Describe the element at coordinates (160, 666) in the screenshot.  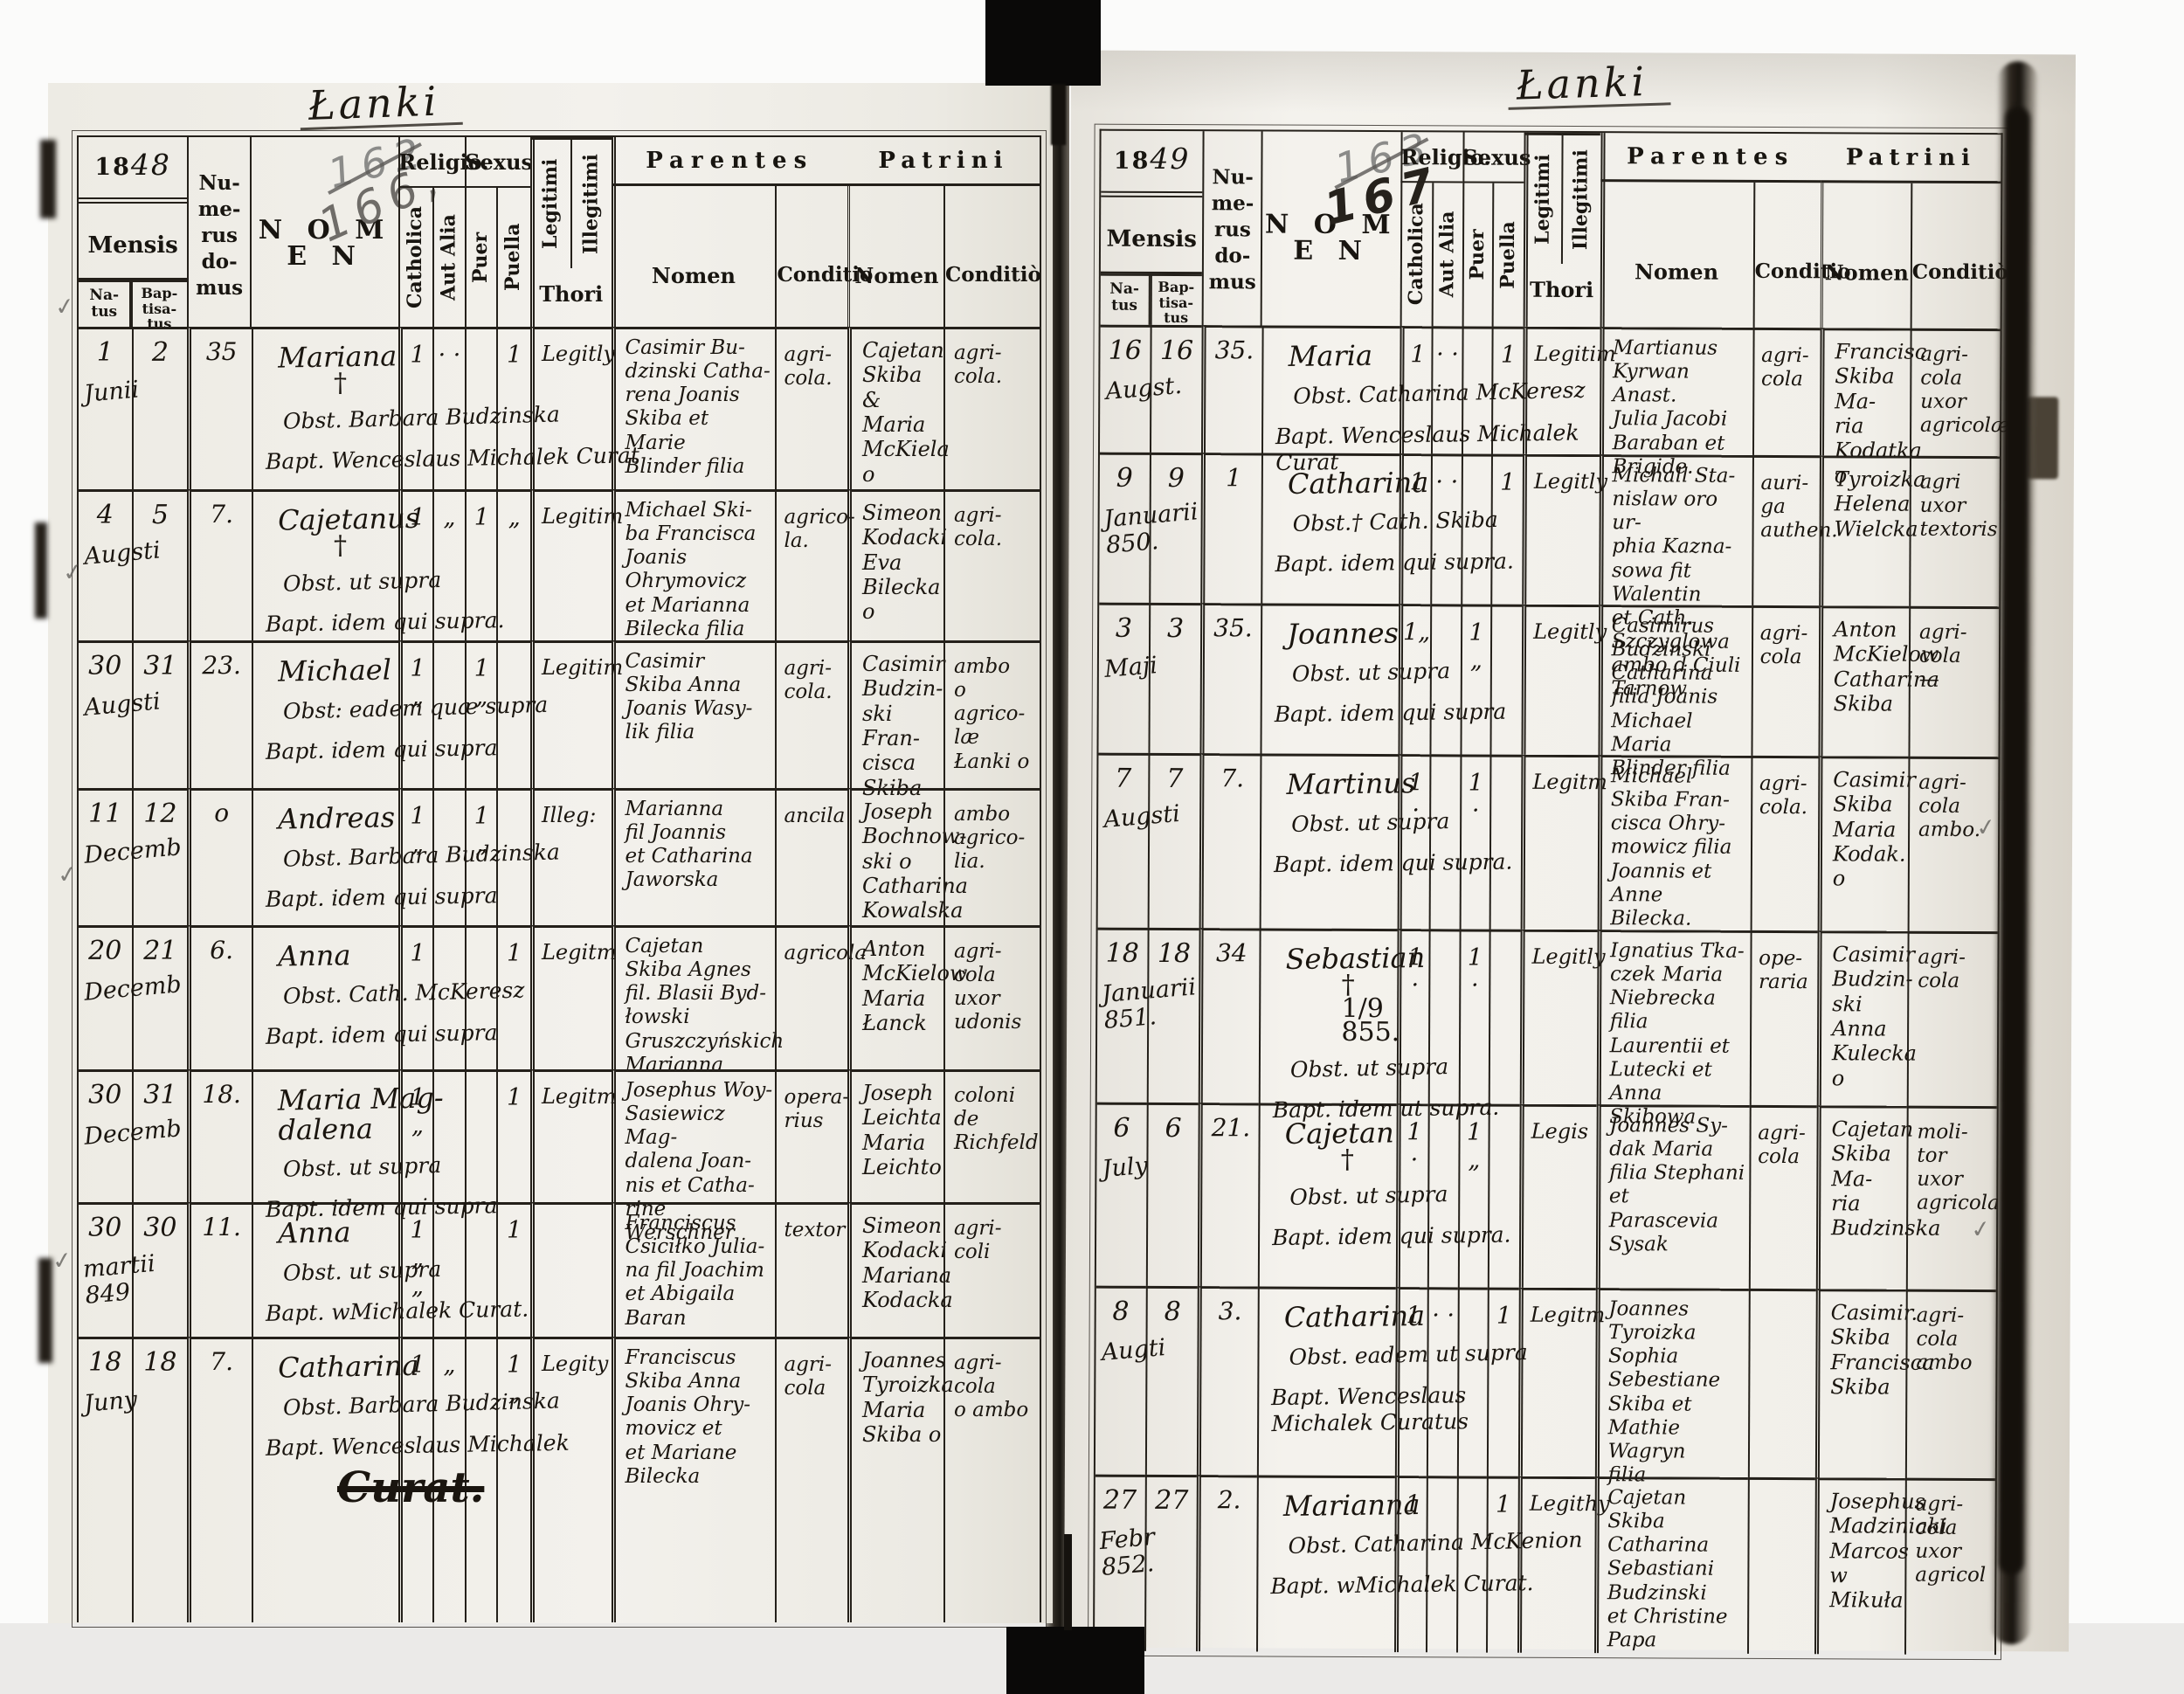
I see `baptisatus-day: 31` at that location.